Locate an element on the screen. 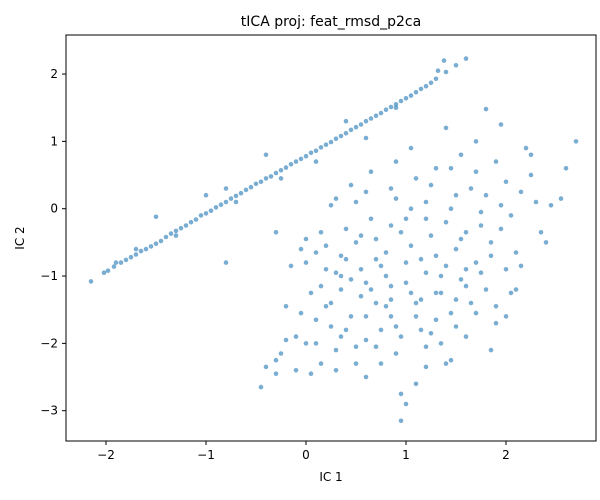 This screenshot has height=500, width=600. x-tick-label: 0 is located at coordinates (306, 455).